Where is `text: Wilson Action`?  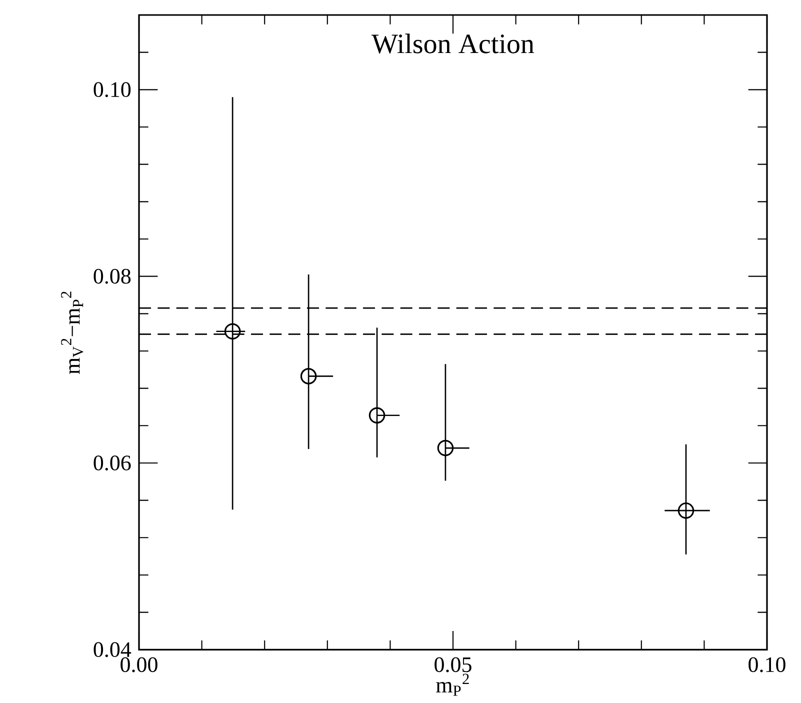
text: Wilson Action is located at coordinates (453, 44).